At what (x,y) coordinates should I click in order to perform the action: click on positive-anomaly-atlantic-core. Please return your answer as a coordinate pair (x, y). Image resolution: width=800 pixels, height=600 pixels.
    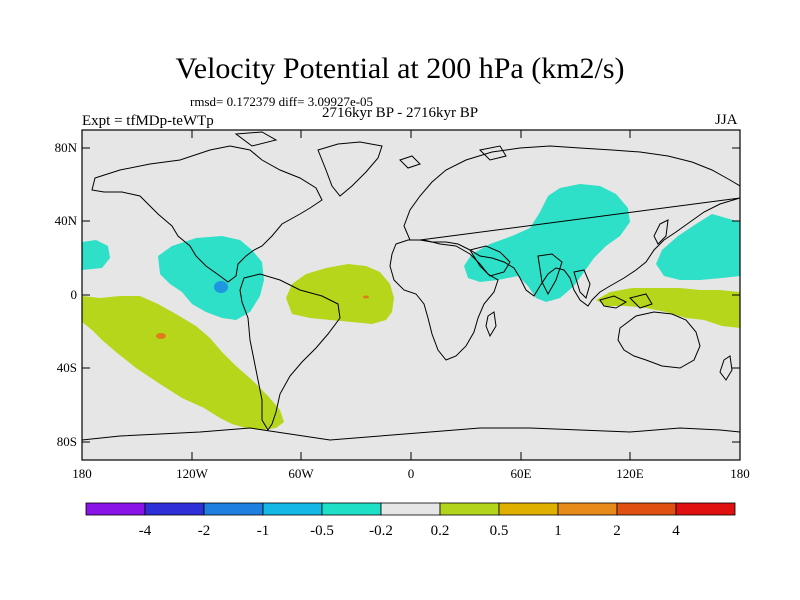
    Looking at the image, I should click on (366, 297).